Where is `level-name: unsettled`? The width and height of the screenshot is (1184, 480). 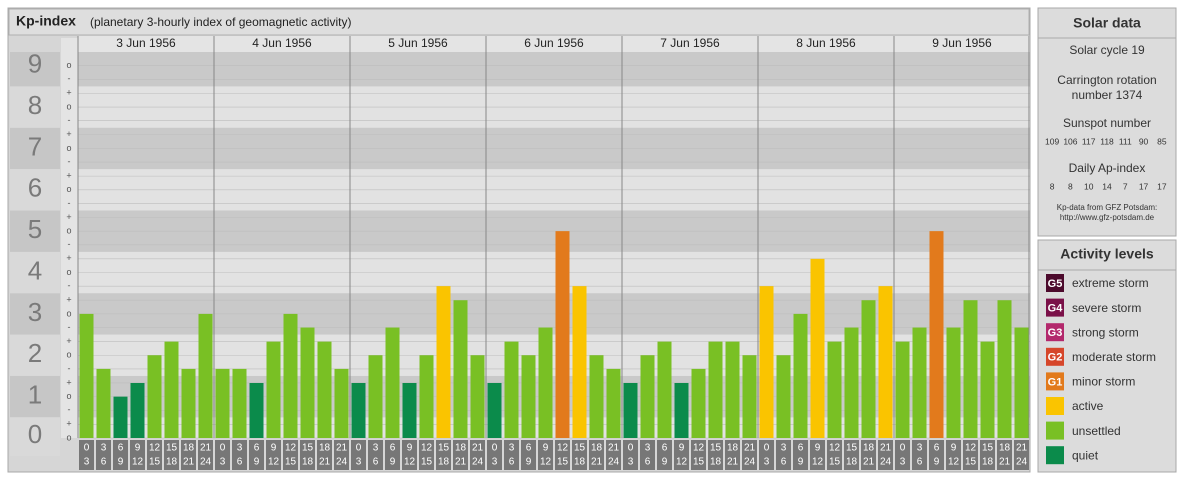 level-name: unsettled is located at coordinates (1096, 431).